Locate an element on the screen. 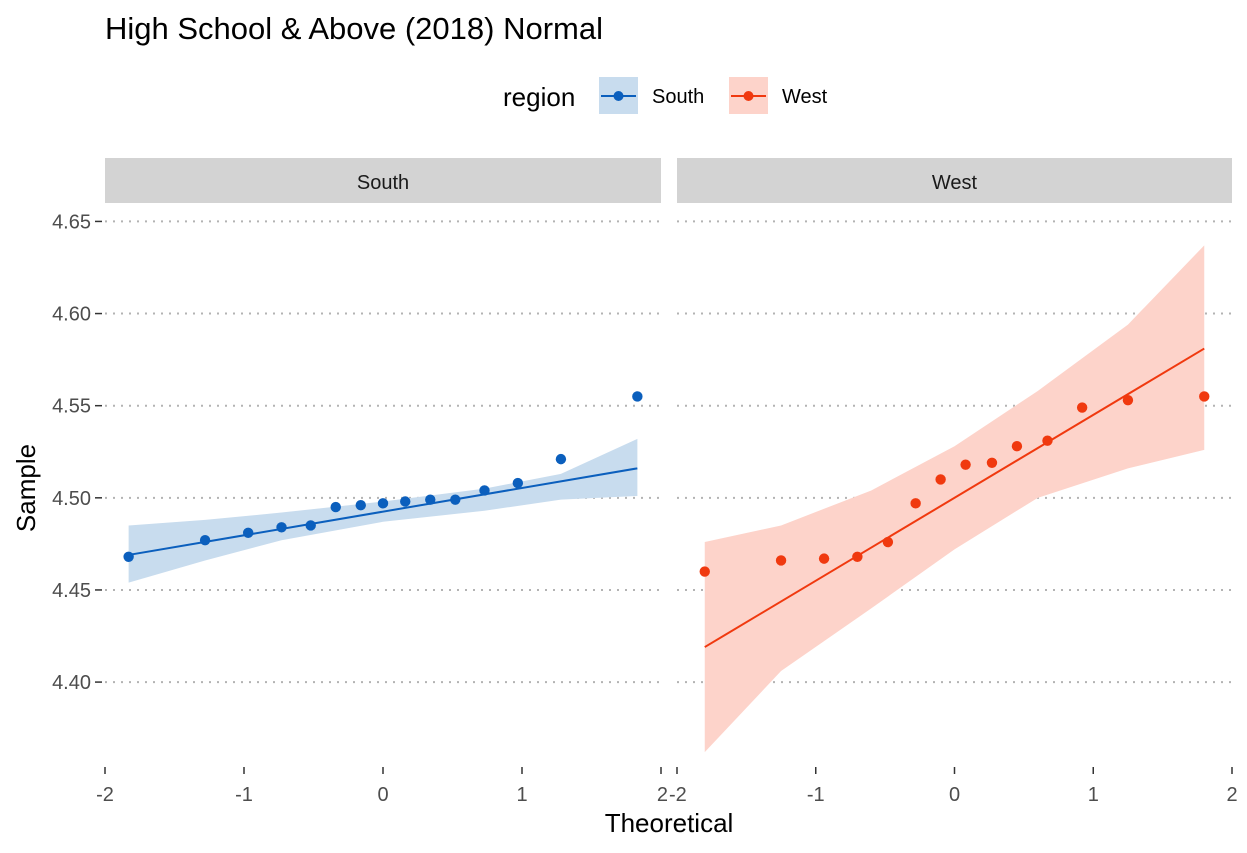  y-axis: 4.40 4.45 4.50 4.55 4.60 4.65 is located at coordinates (77, 452).